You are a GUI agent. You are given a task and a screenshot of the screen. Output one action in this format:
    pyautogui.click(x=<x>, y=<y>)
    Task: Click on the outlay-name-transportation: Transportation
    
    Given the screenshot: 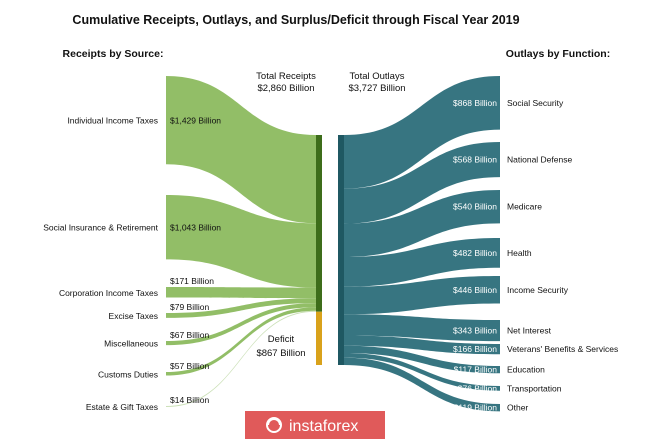 What is the action you would take?
    pyautogui.click(x=534, y=388)
    